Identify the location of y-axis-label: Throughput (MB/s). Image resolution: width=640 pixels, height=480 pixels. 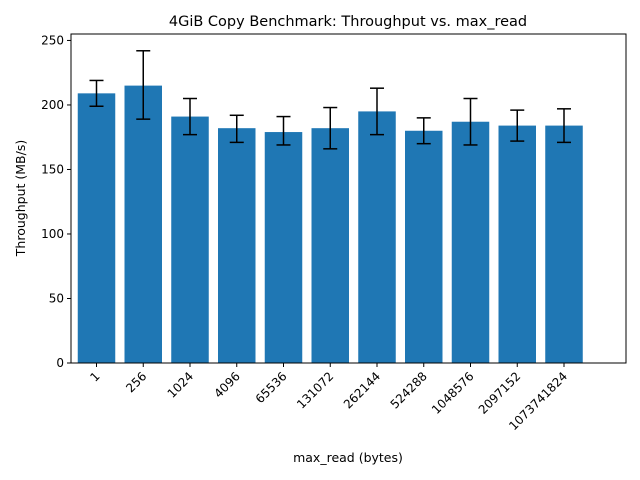
(20, 198).